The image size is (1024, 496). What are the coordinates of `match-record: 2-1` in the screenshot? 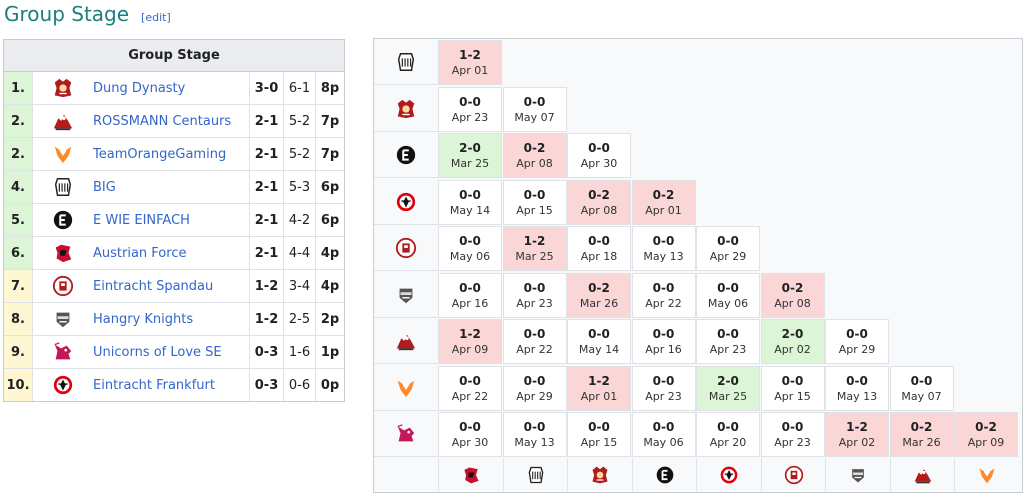 It's located at (266, 121).